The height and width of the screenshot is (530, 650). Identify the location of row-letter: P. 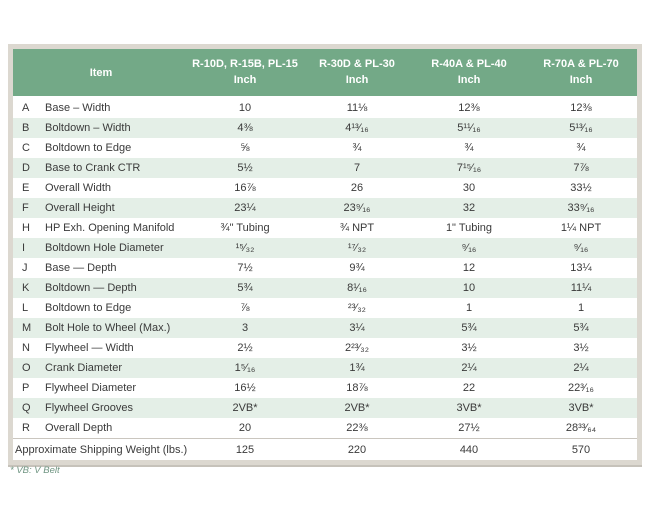
(26, 388).